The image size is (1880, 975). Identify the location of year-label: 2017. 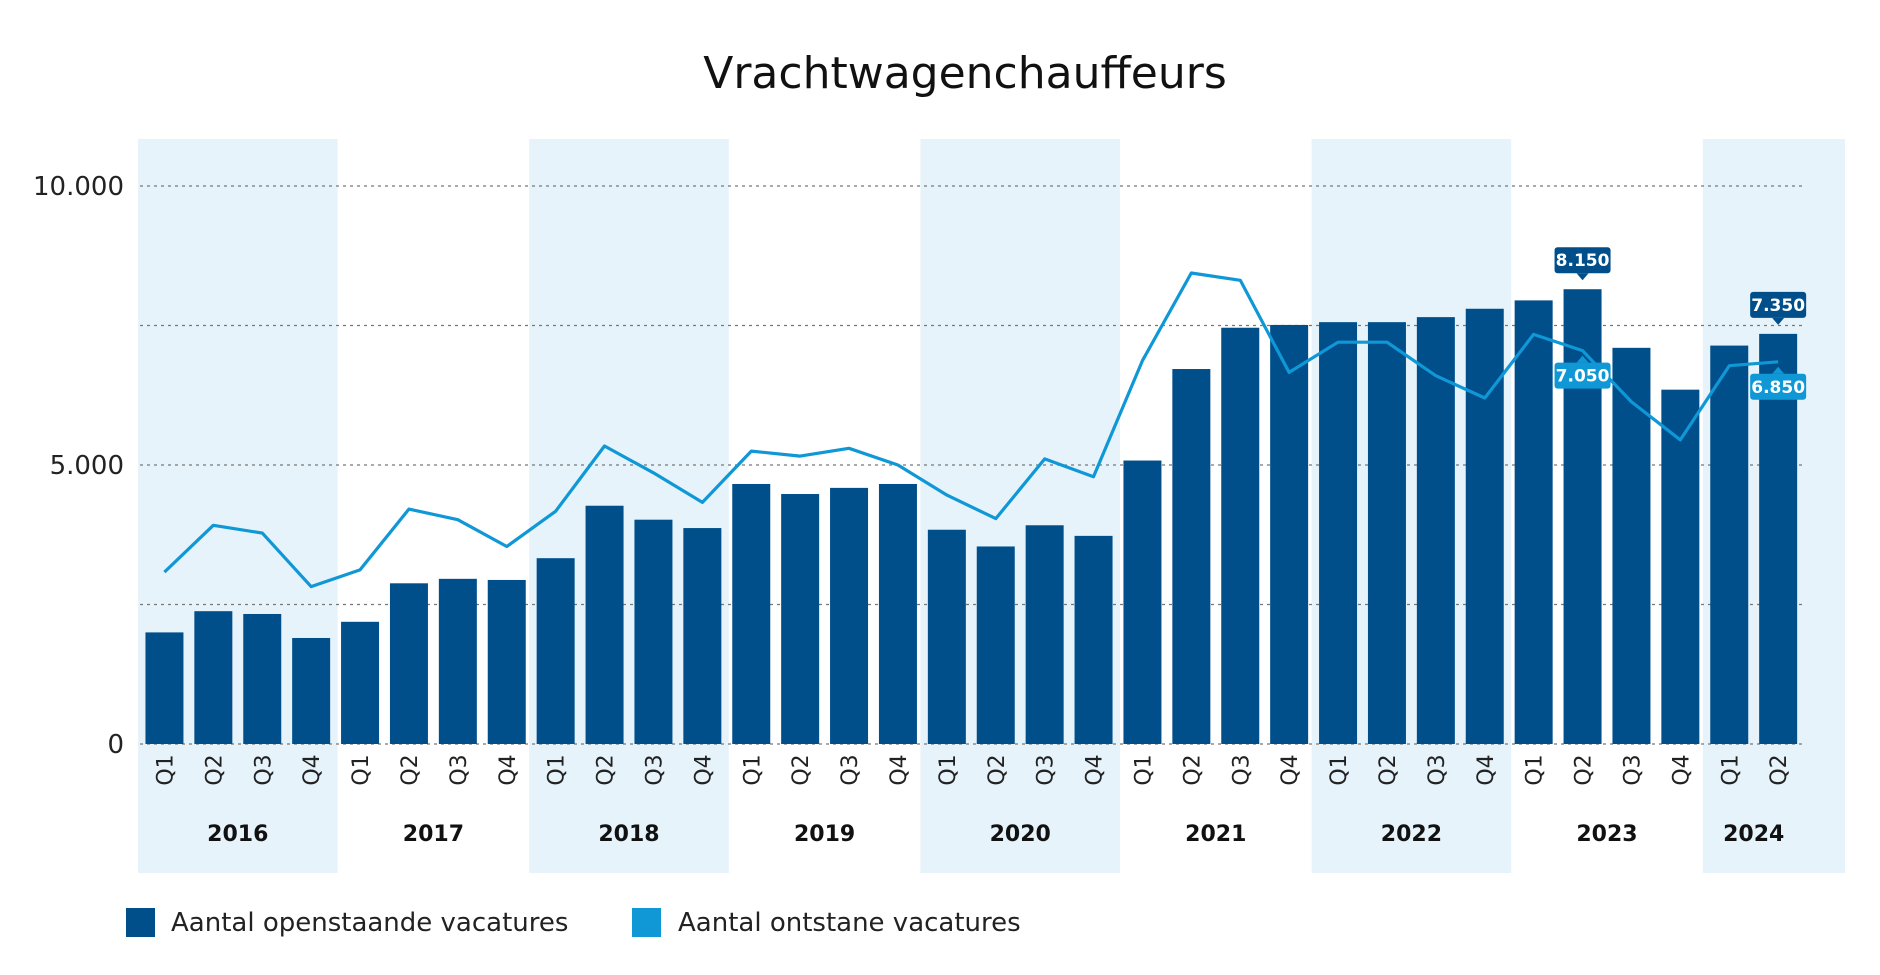
(433, 834).